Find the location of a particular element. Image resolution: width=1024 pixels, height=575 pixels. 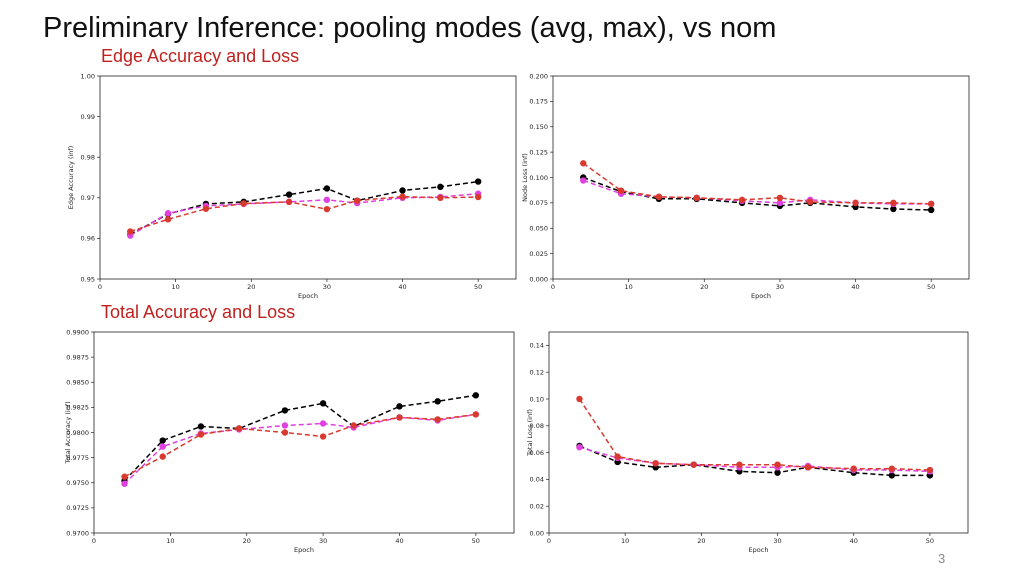

y-tick-label: 0.98 is located at coordinates (88, 158).